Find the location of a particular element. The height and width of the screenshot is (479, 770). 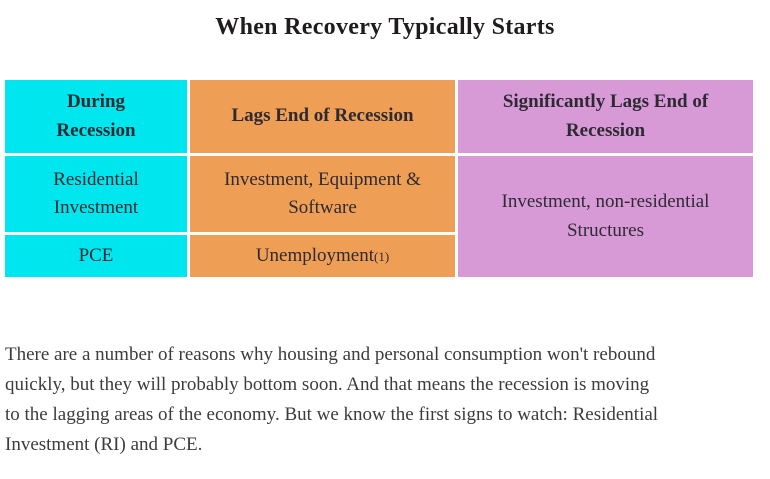

cell-investment-nonresidential-structures: Investment, non-residential Structures is located at coordinates (605, 216).